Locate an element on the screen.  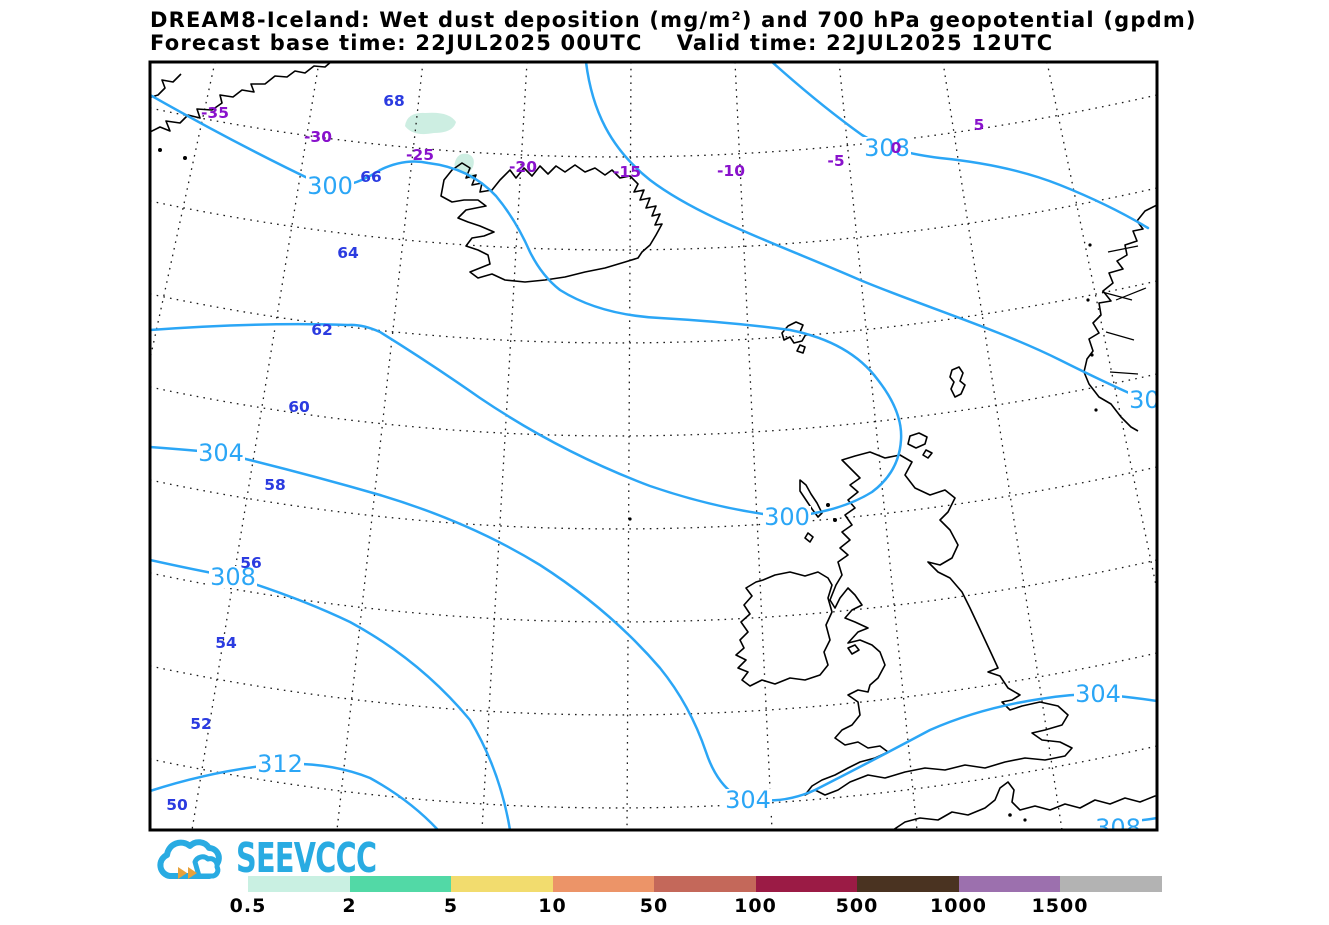
colorbar-tick-label: 500 is located at coordinates (857, 906).